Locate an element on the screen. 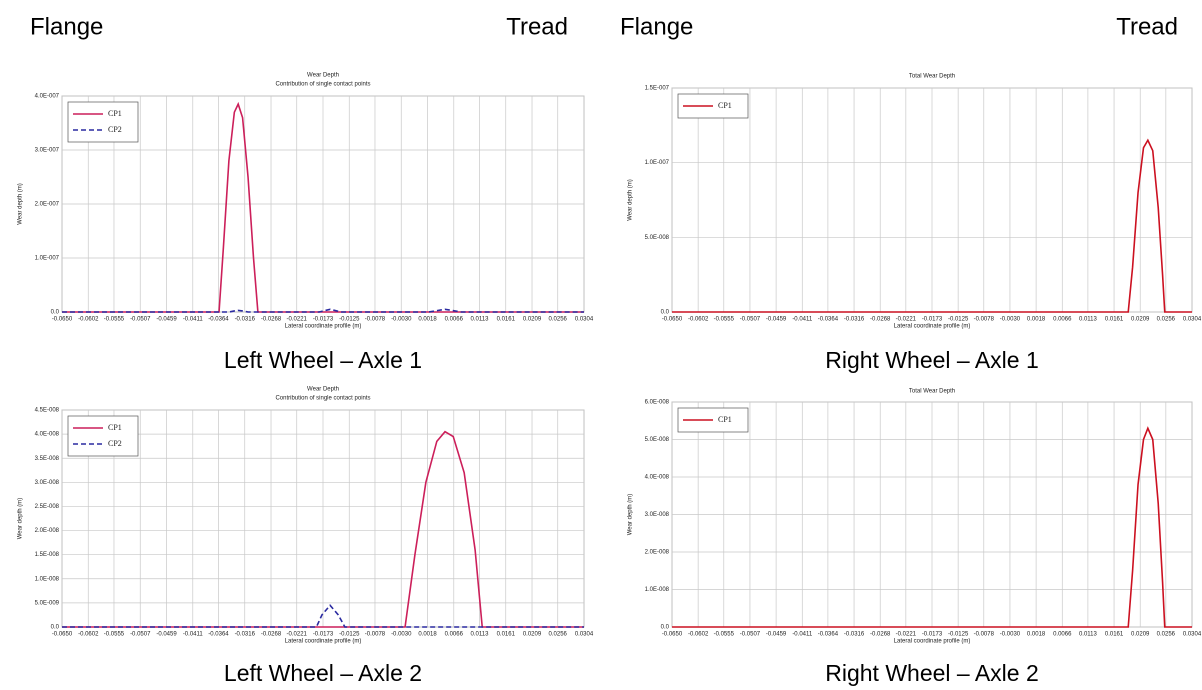 The width and height of the screenshot is (1202, 690). y-tick-label: 5.0E-009 is located at coordinates (47, 603).